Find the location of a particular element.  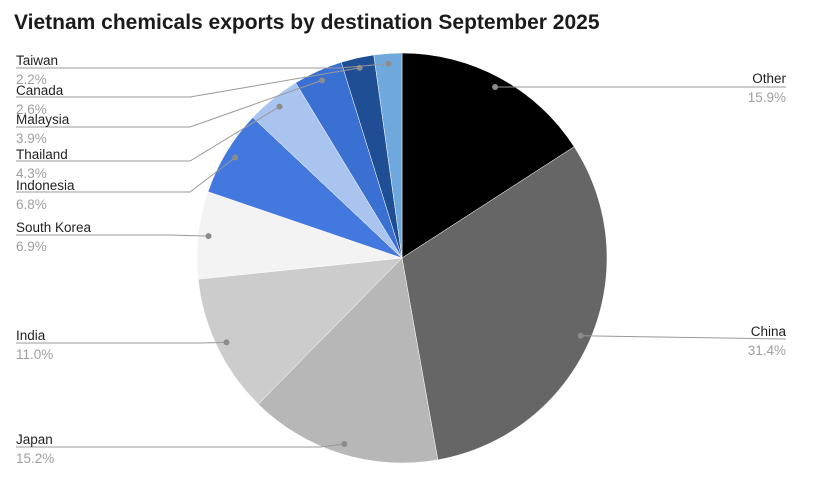

leader-line-indonesia is located at coordinates (126, 175).